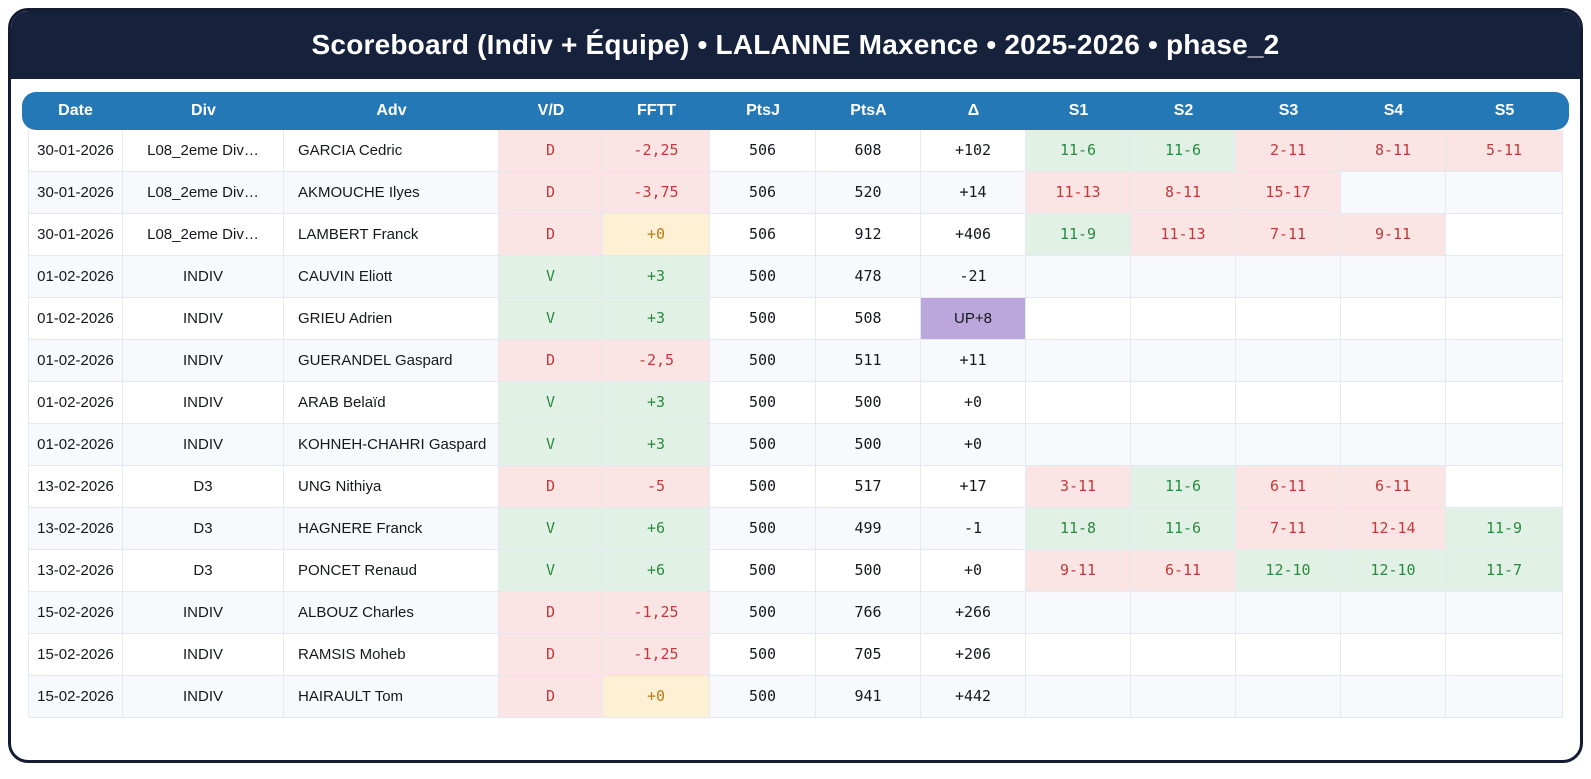 The image size is (1591, 779). What do you see at coordinates (391, 110) in the screenshot?
I see `header-cell-adv: Adv` at bounding box center [391, 110].